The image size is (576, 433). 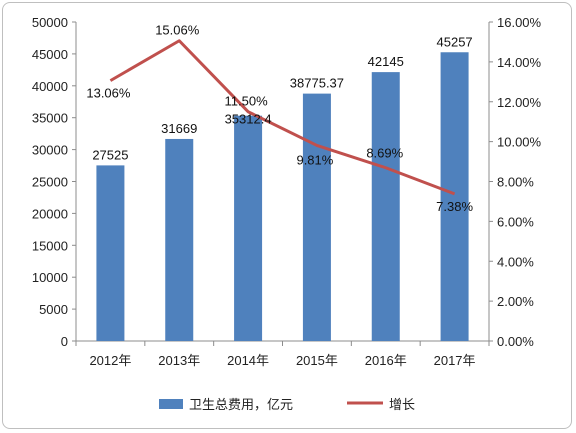 I want to click on legend-label-line: 增长, so click(x=402, y=405).